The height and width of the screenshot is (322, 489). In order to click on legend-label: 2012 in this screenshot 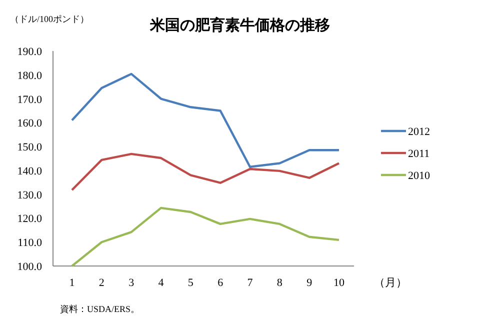, I will do `click(419, 132)`.